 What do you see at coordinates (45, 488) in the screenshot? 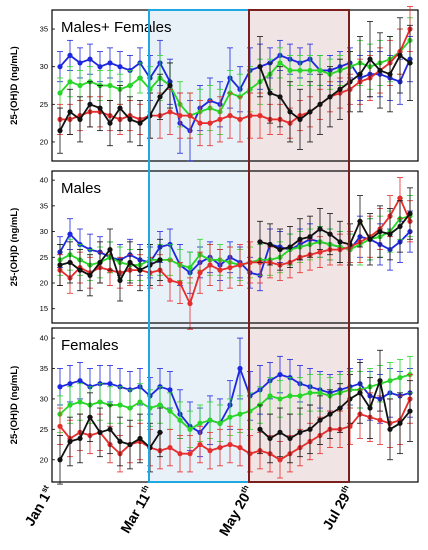
I see `x-date-label-suffix: st` at bounding box center [45, 488].